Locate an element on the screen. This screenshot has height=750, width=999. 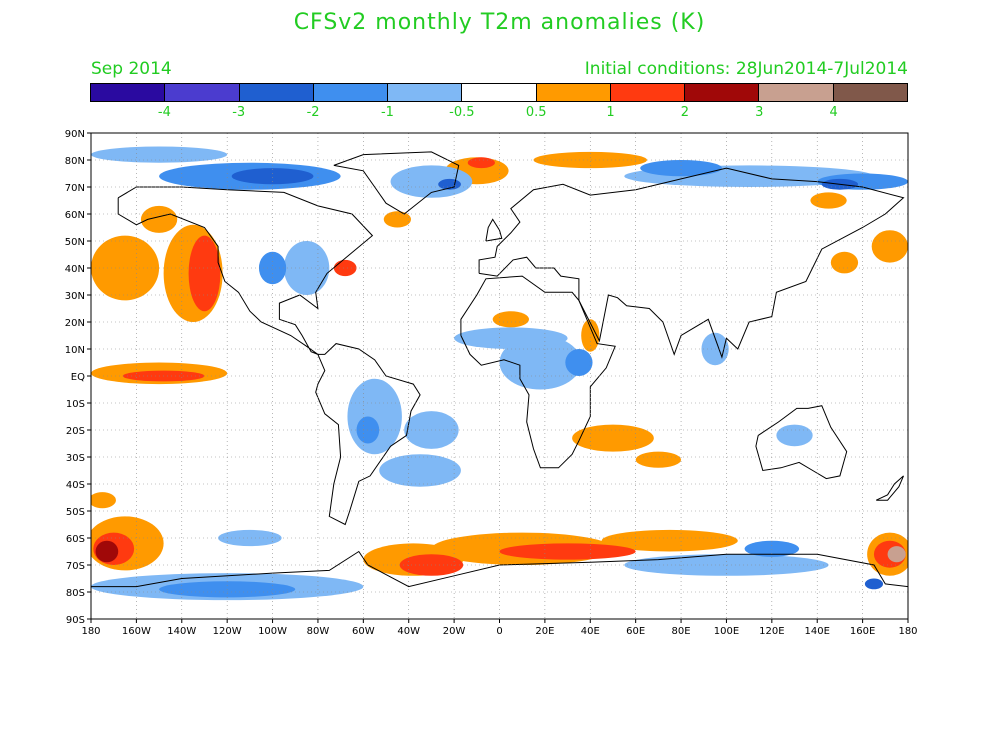
latitude-label: 70S is located at coordinates (75, 566).